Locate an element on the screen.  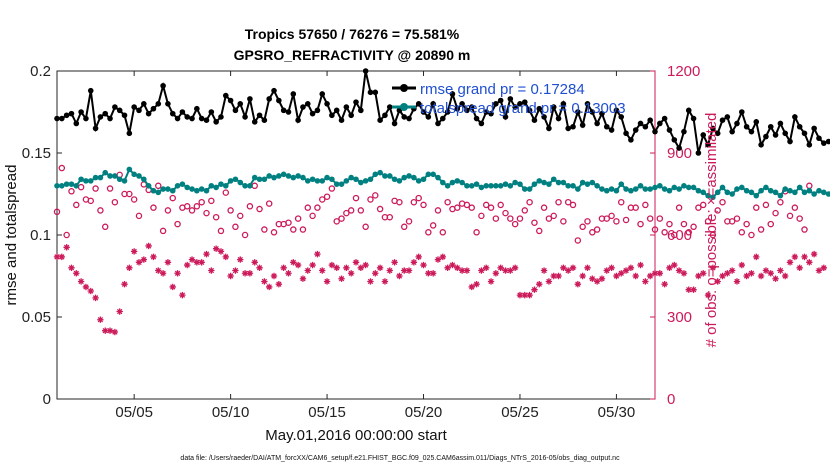
y-right-tick-label: 0 is located at coordinates (671, 399).